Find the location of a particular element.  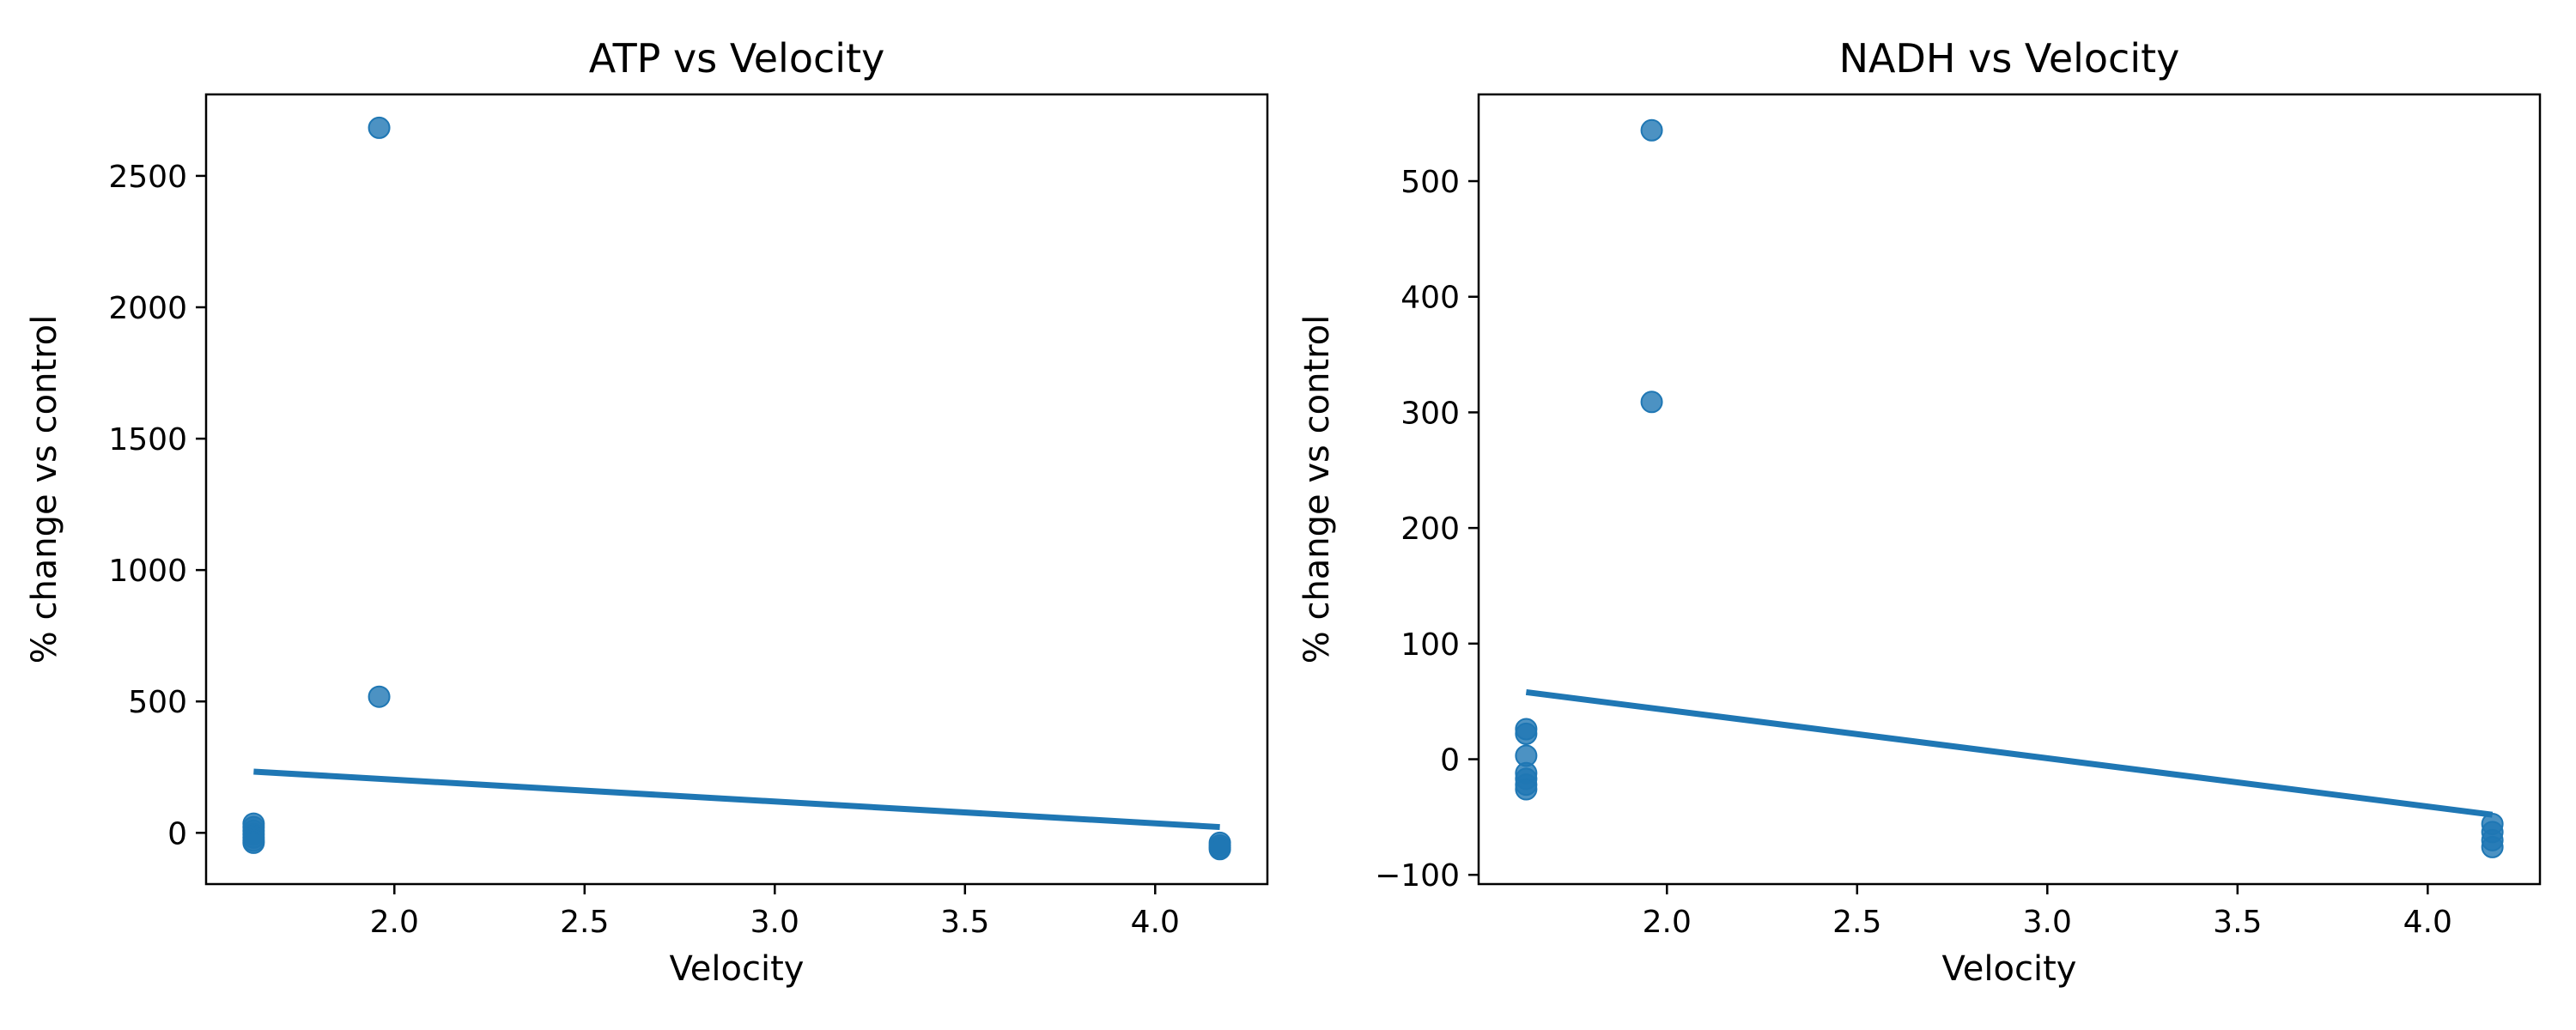

nadh-x-tick-label: 3.0 is located at coordinates (2048, 922).